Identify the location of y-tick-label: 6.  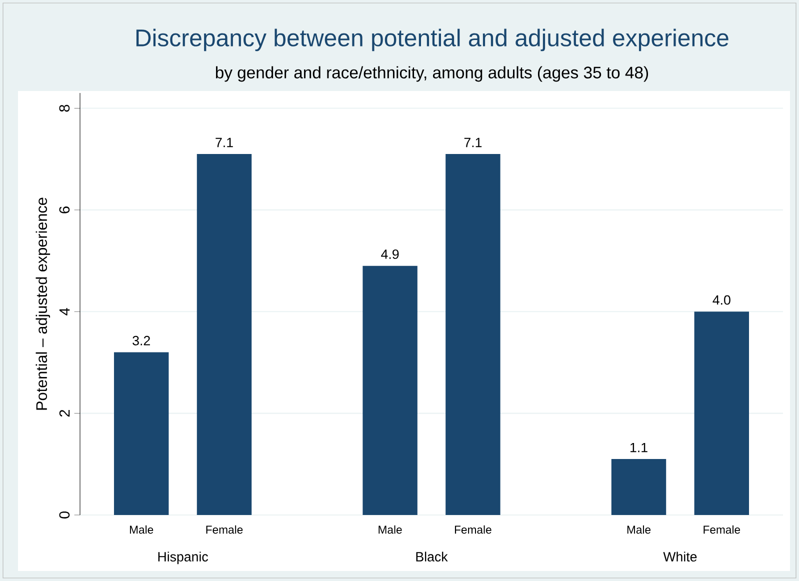
(64, 210).